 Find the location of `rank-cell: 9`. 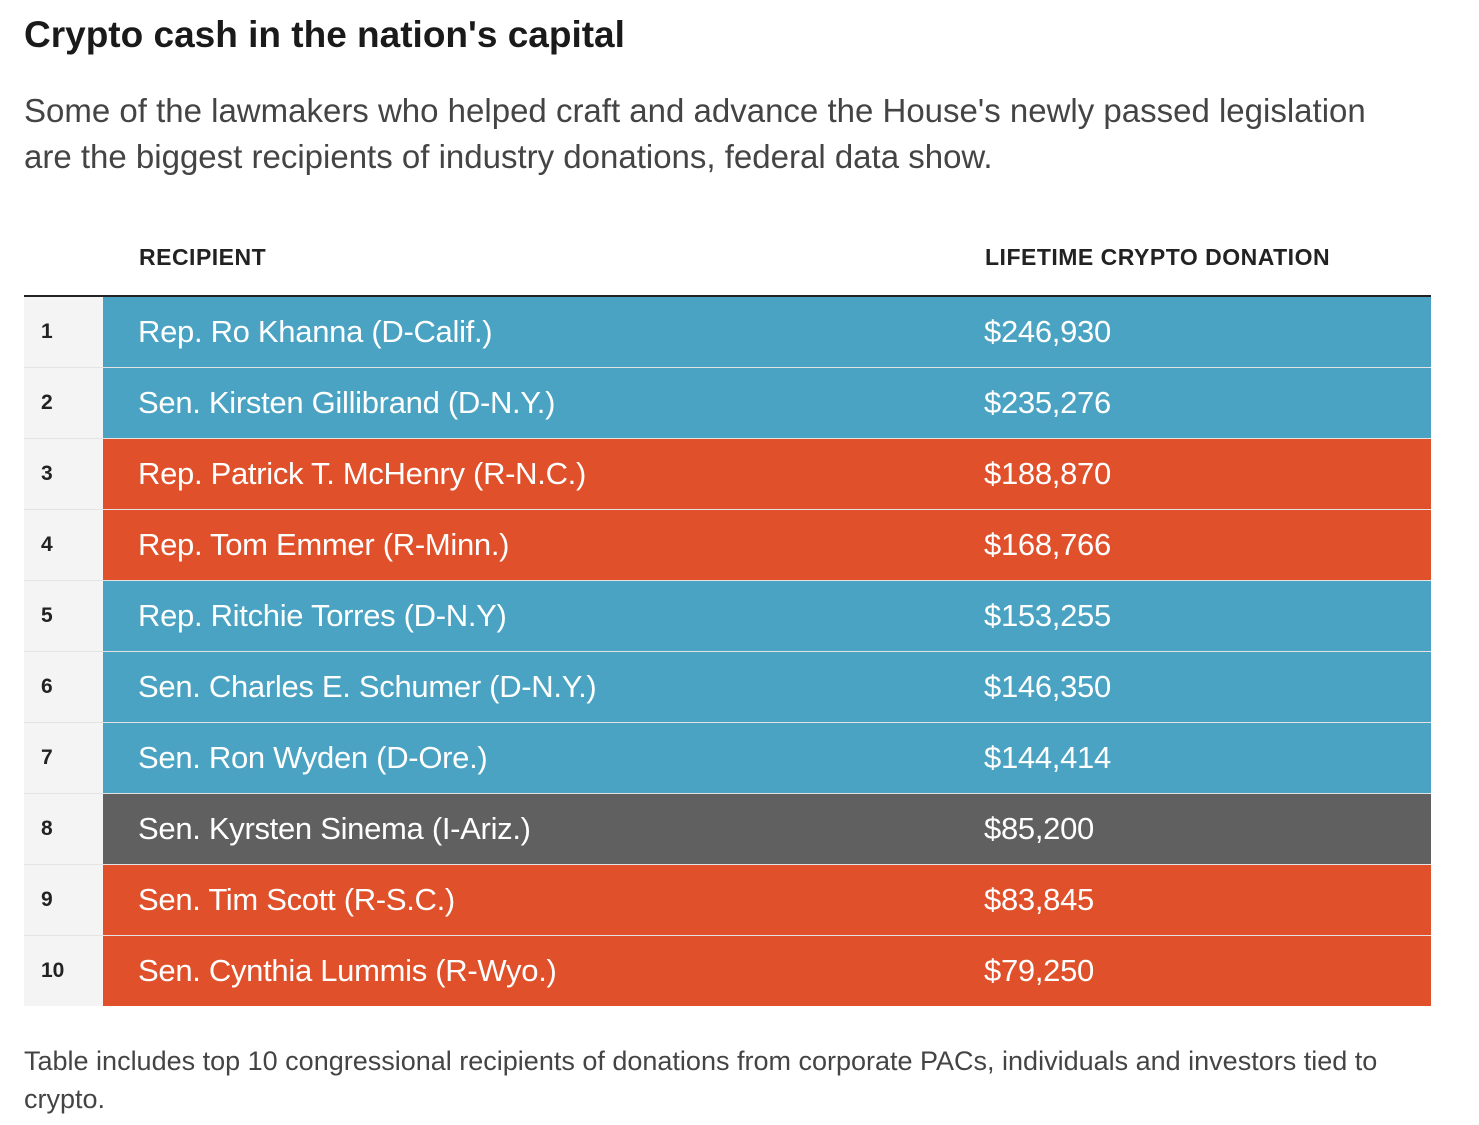

rank-cell: 9 is located at coordinates (63, 900).